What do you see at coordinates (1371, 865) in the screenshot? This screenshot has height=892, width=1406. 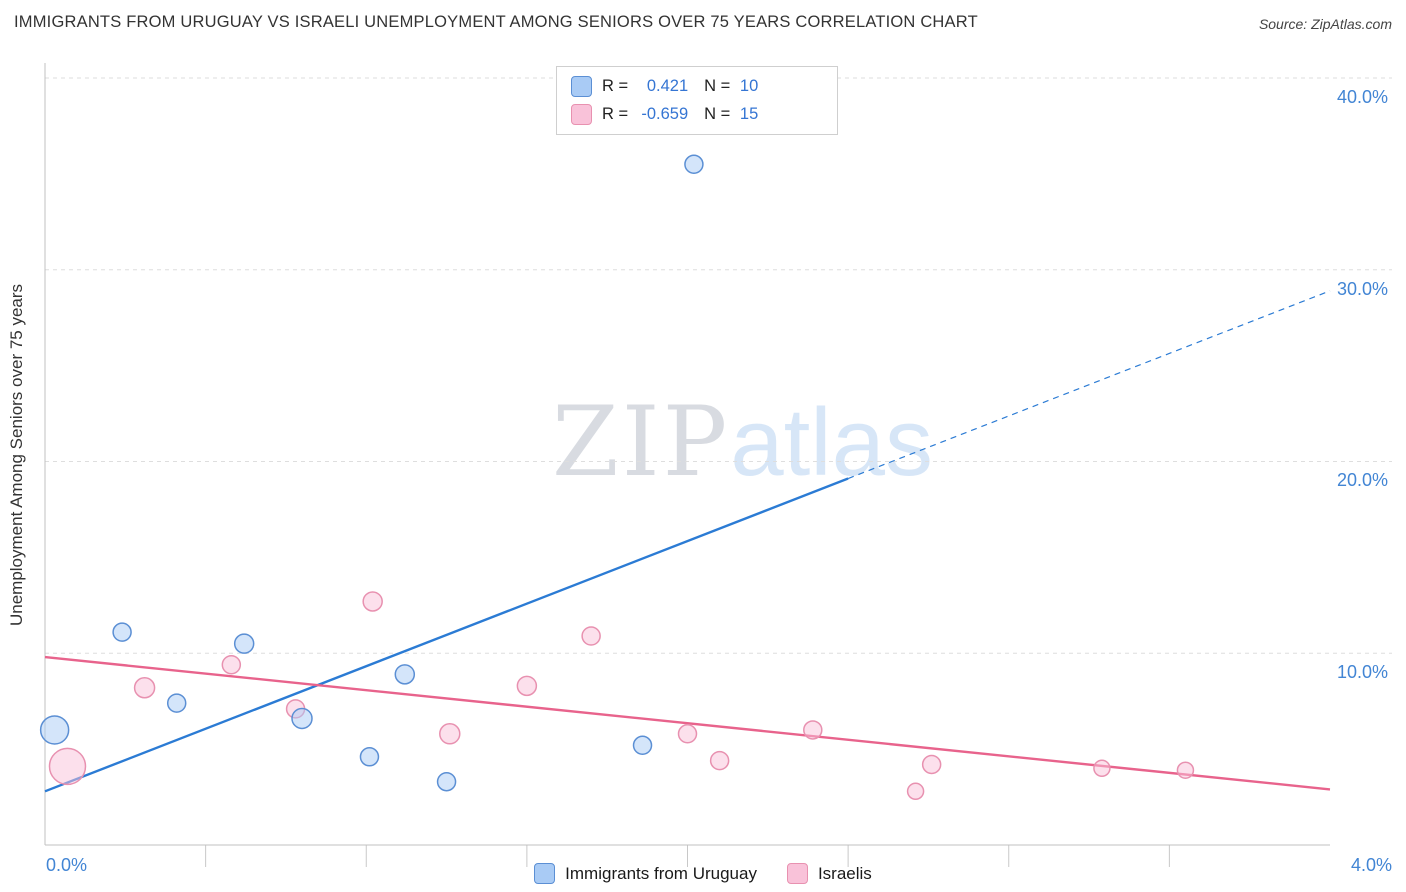 I see `x-tick-label-max: 4.0%` at bounding box center [1371, 865].